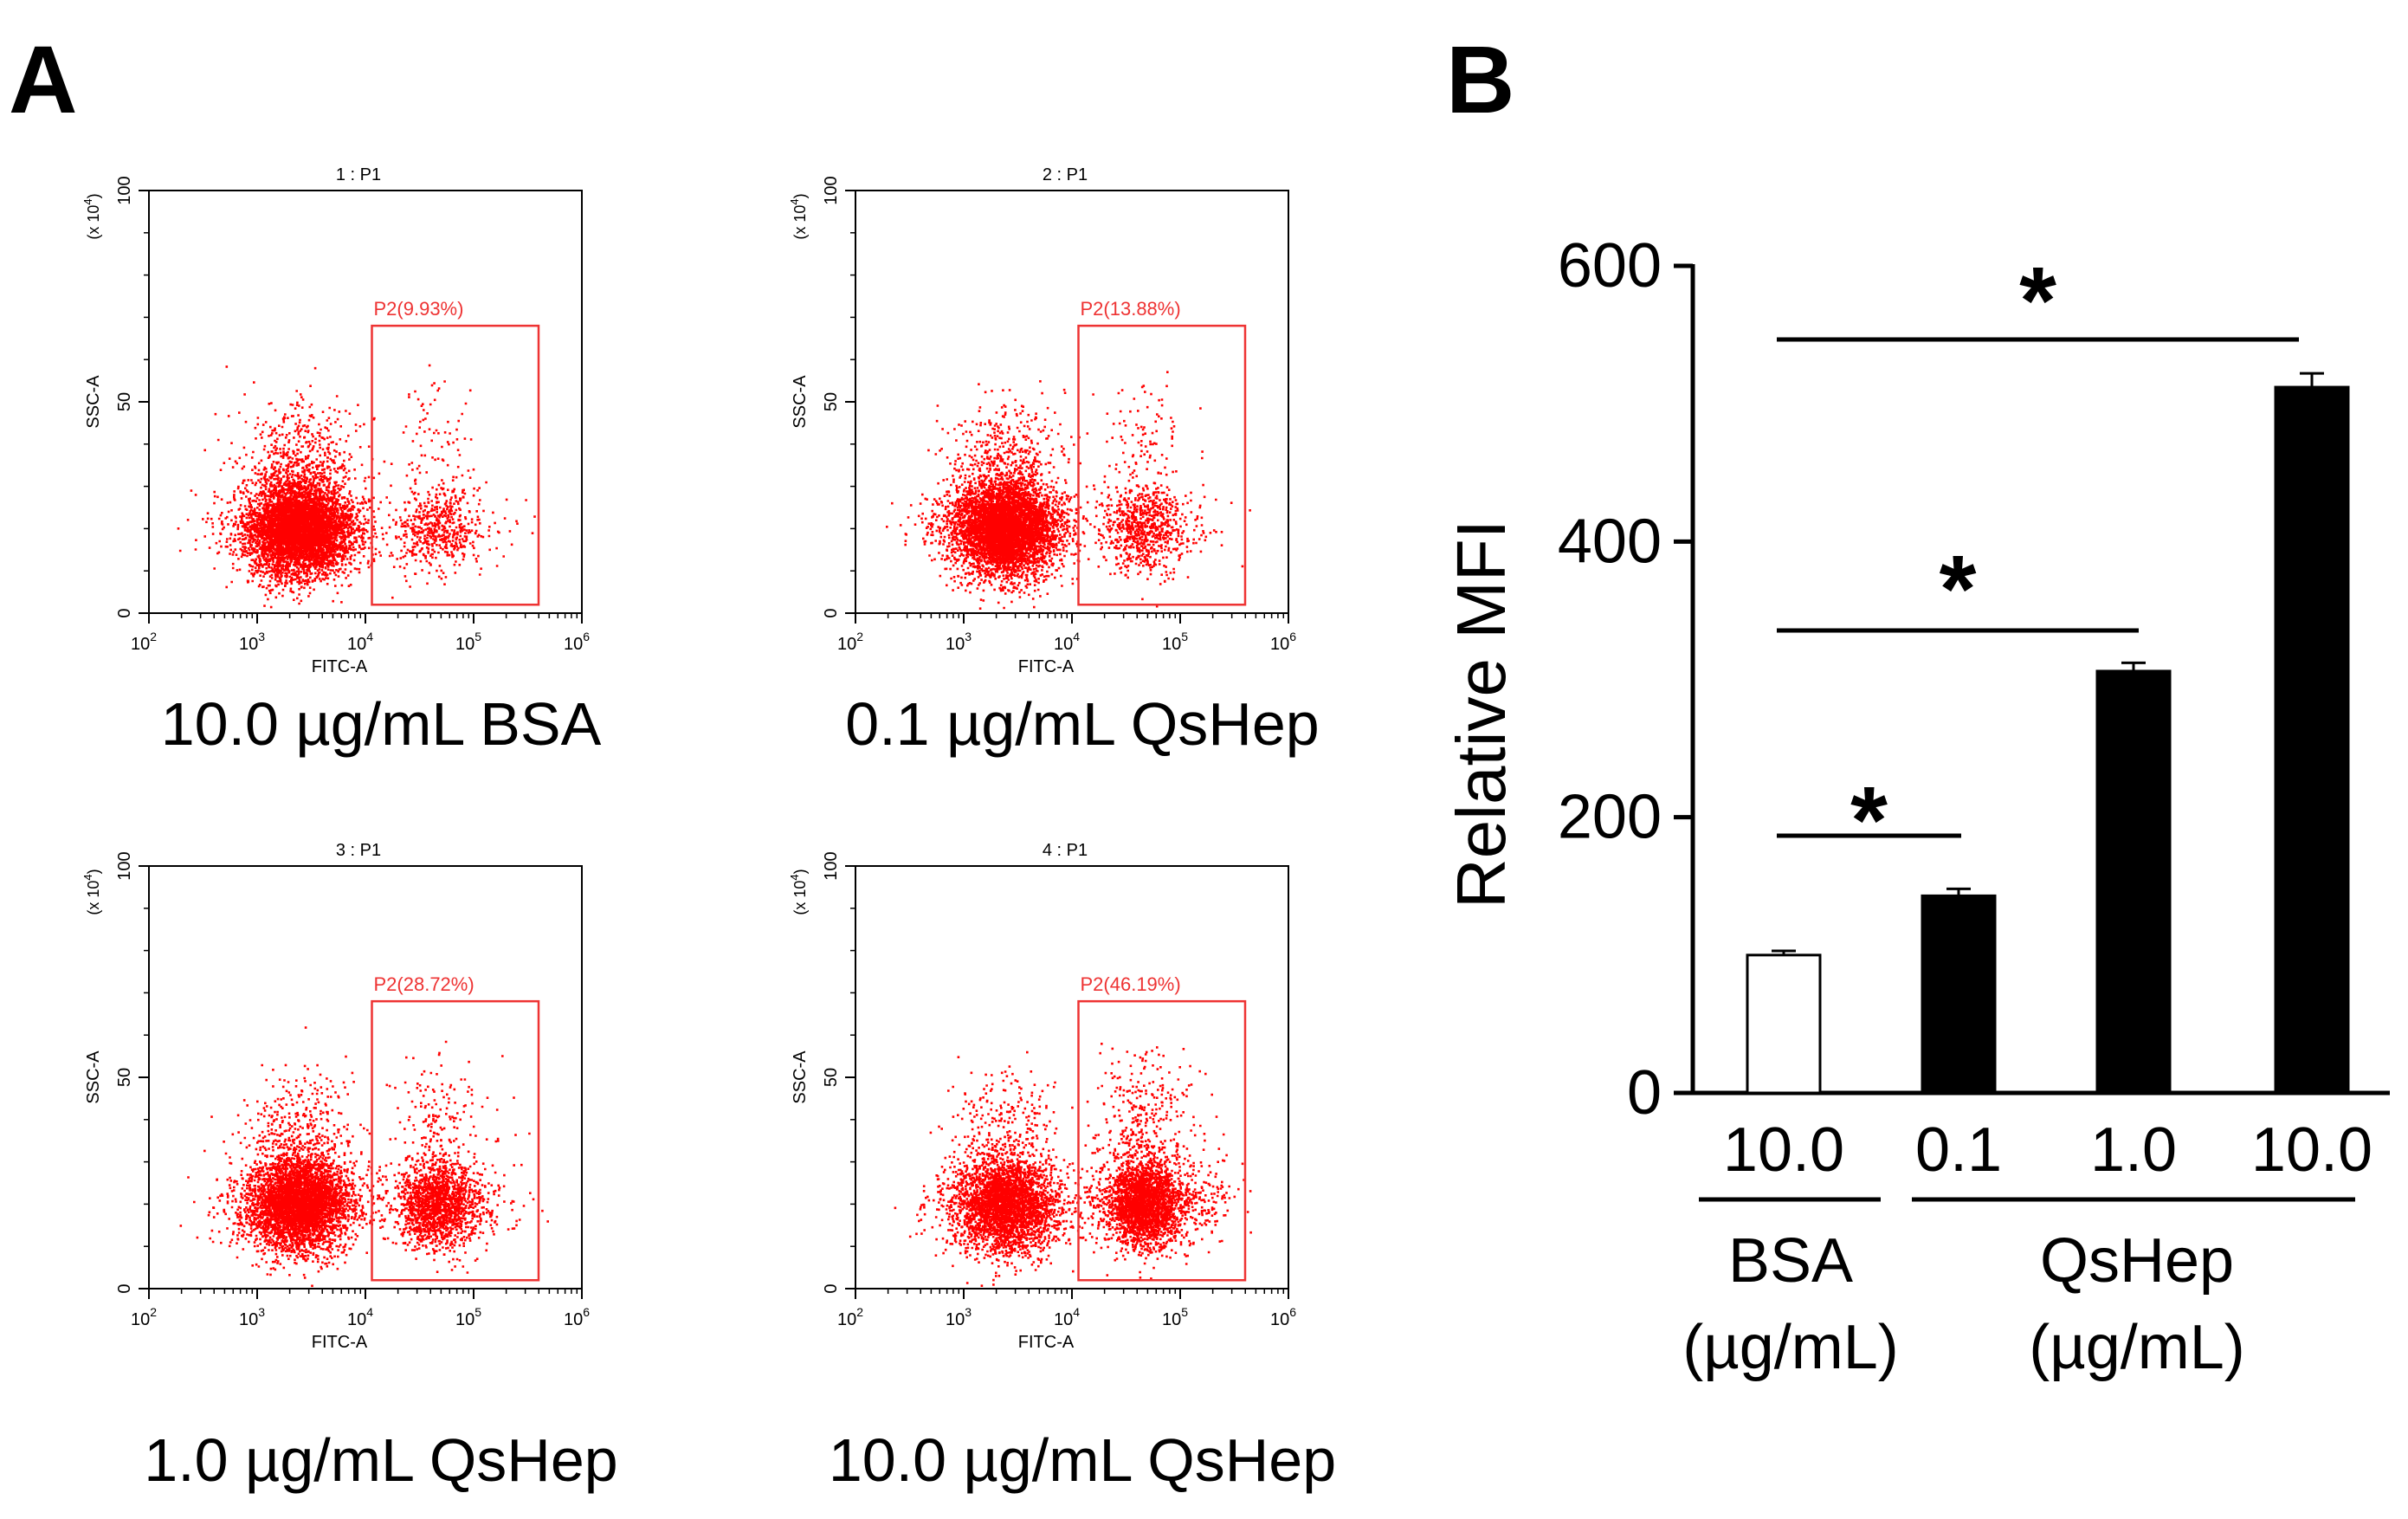 The height and width of the screenshot is (1519, 2408). I want to click on plot-frame, so click(1072, 402).